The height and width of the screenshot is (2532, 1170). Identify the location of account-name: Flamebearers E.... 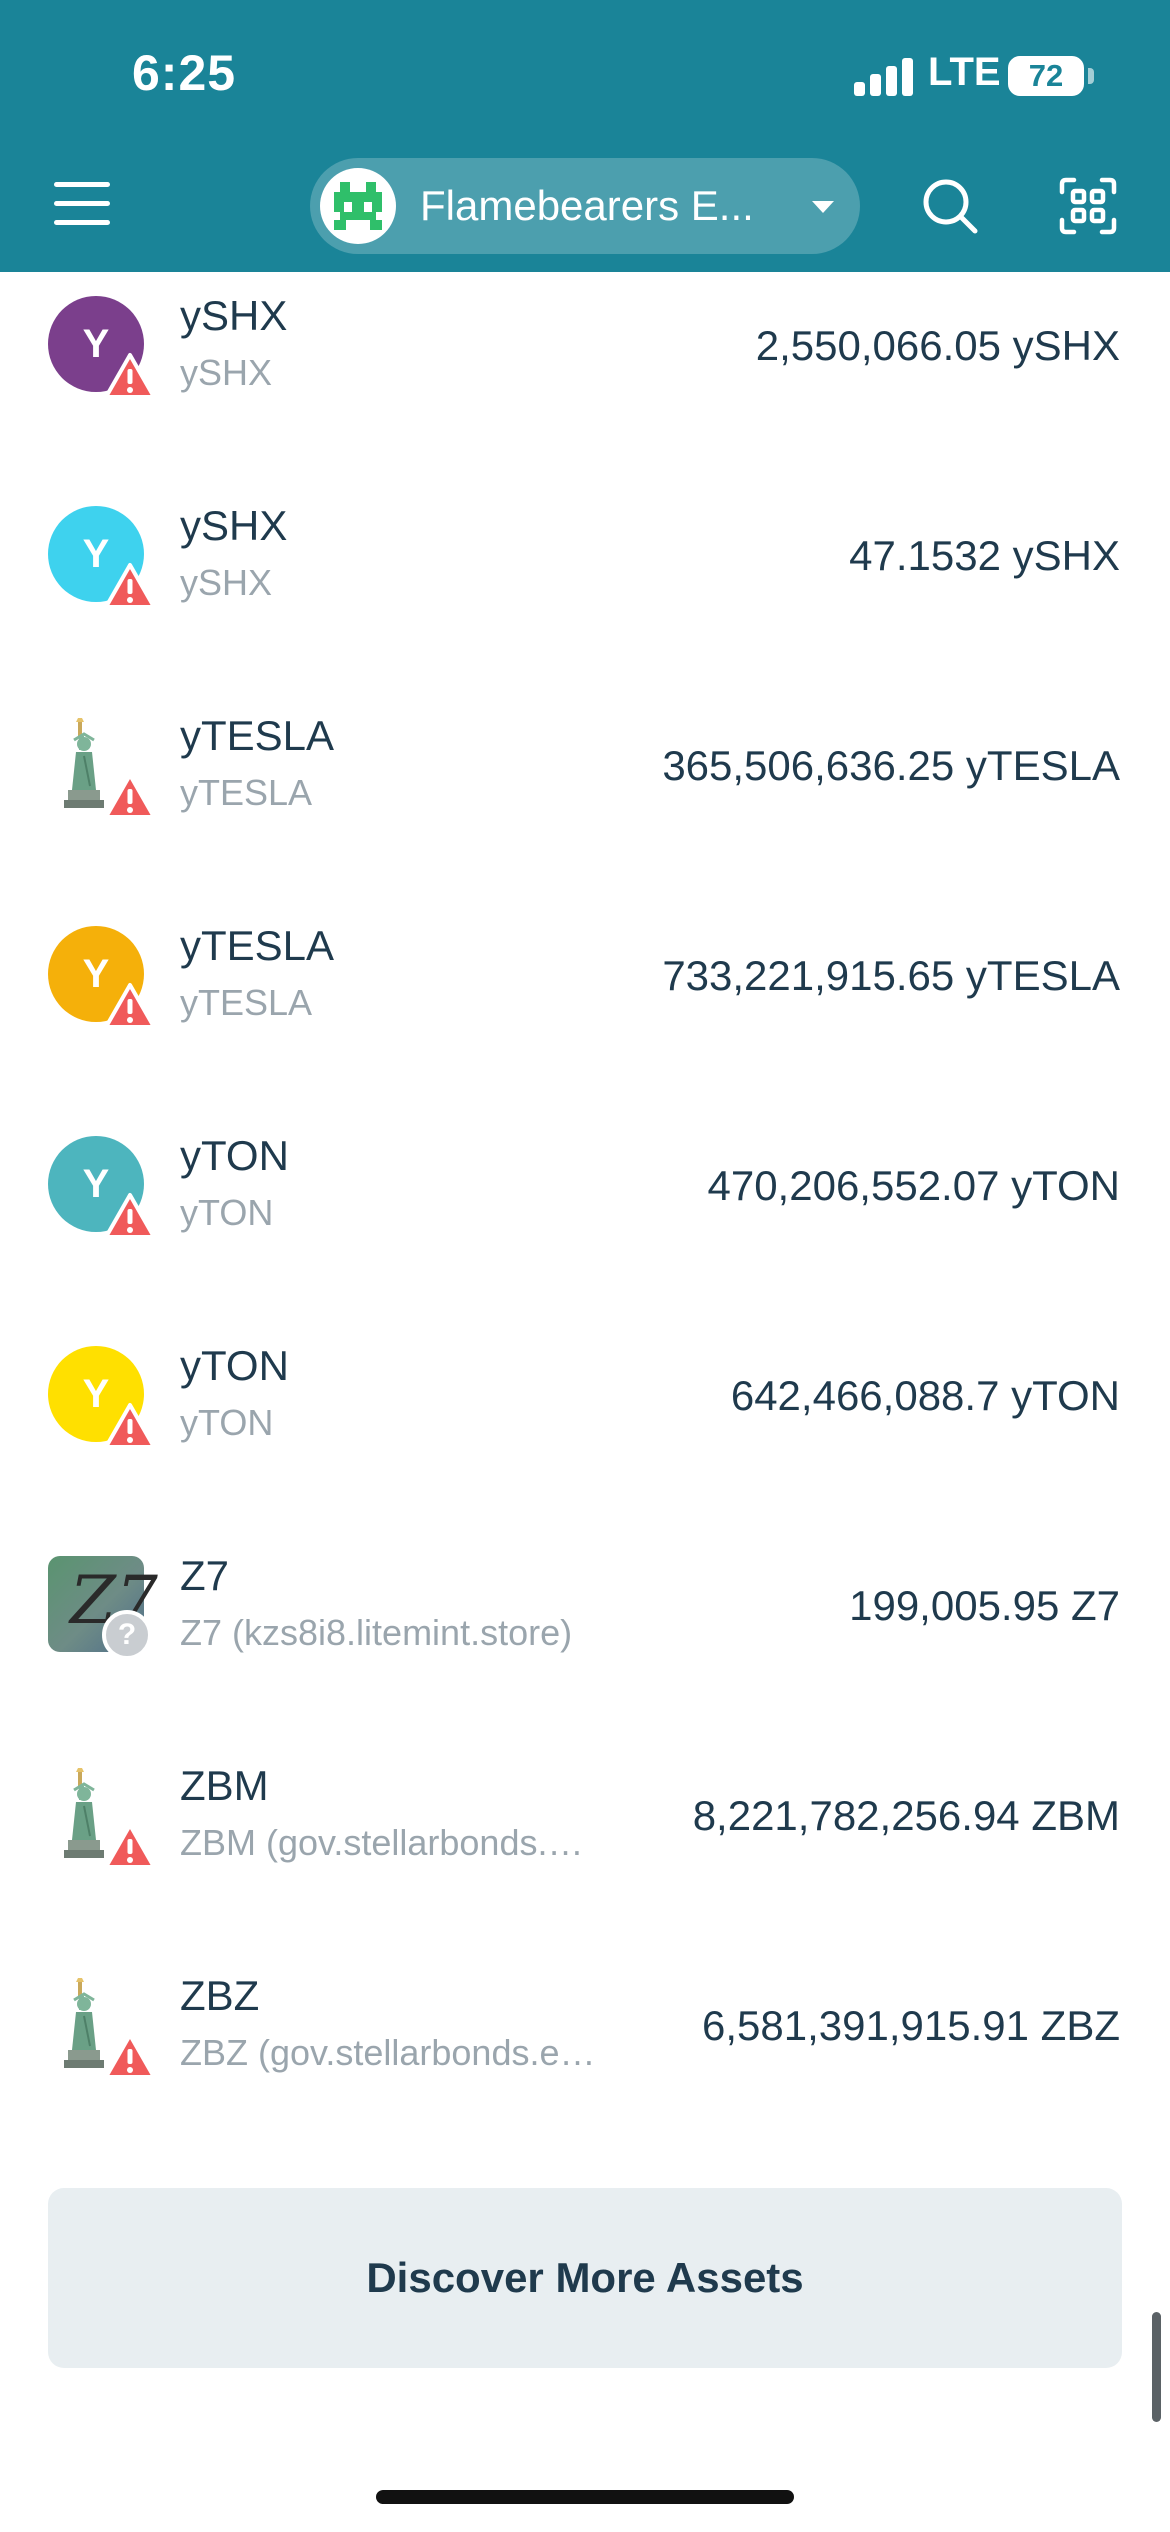
(587, 205).